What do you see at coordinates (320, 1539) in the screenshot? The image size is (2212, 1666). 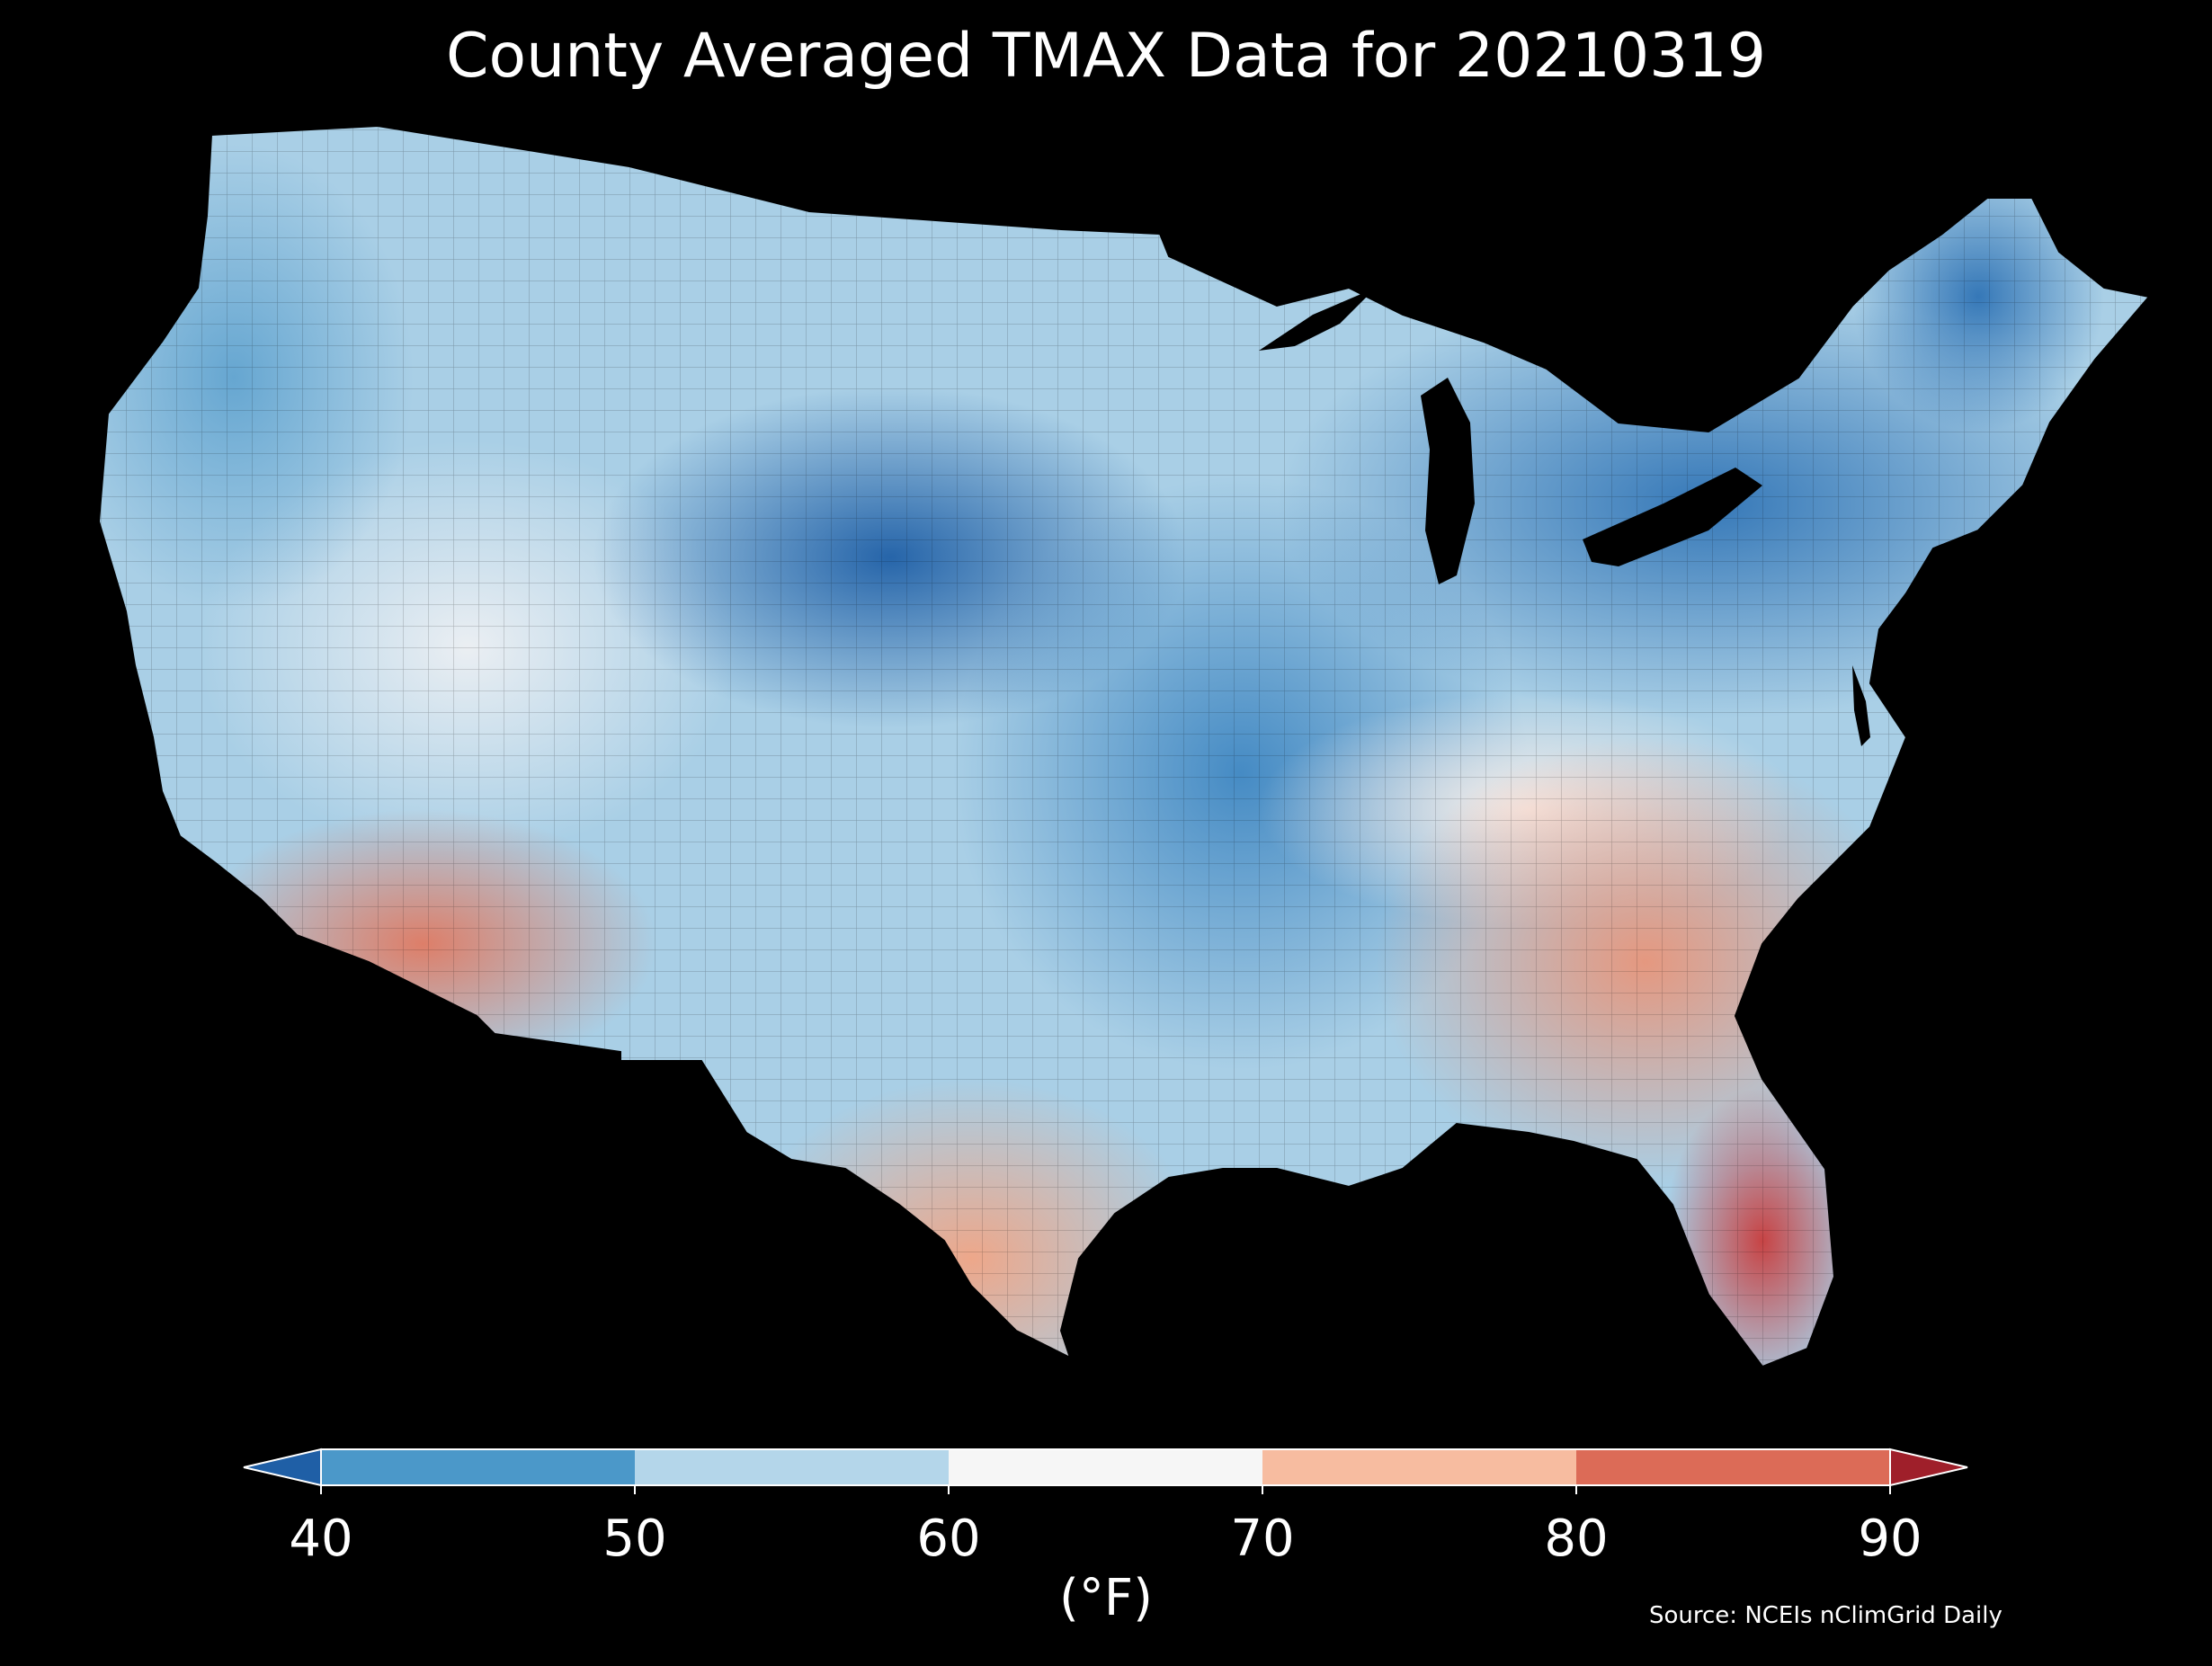 I see `colorbar-tick-label: 40` at bounding box center [320, 1539].